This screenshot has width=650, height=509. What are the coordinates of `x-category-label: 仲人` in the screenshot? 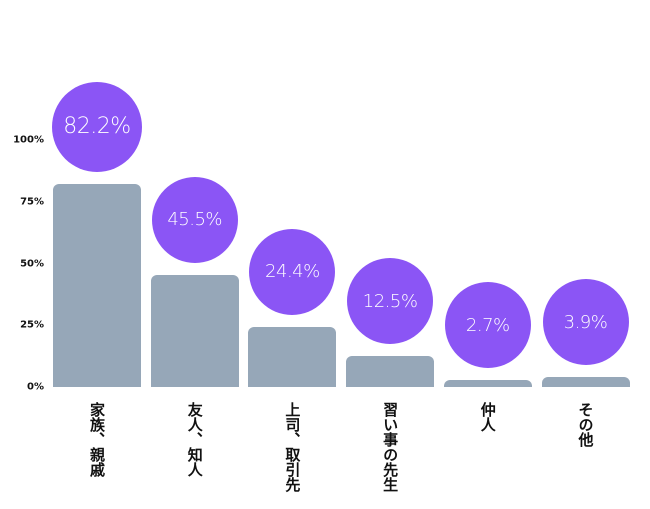 It's located at (487, 417).